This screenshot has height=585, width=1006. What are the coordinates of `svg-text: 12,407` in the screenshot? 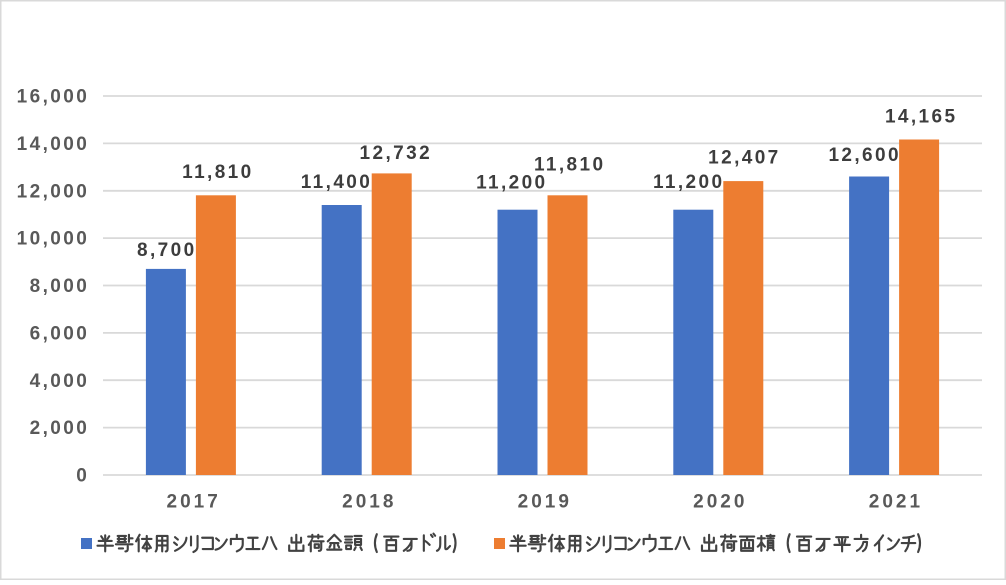 It's located at (744, 158).